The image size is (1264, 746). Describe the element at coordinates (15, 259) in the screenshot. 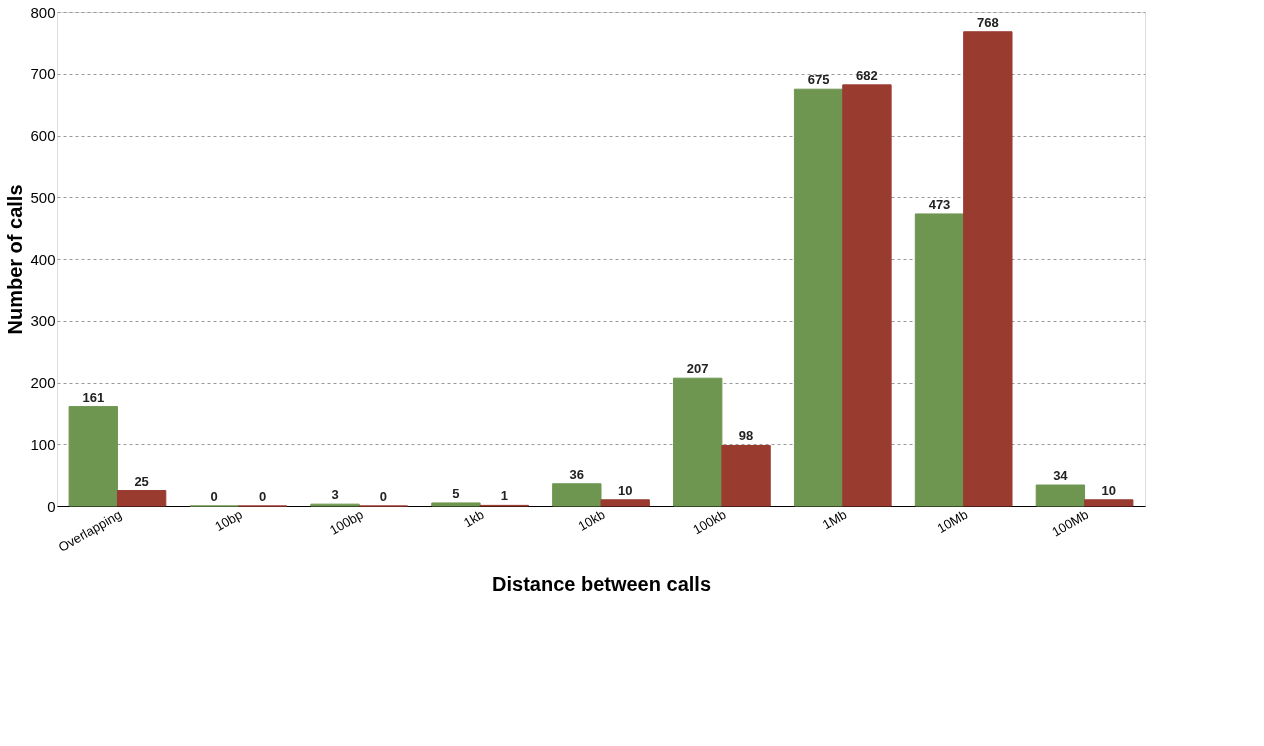

I see `y-axis-title: Number of calls` at that location.